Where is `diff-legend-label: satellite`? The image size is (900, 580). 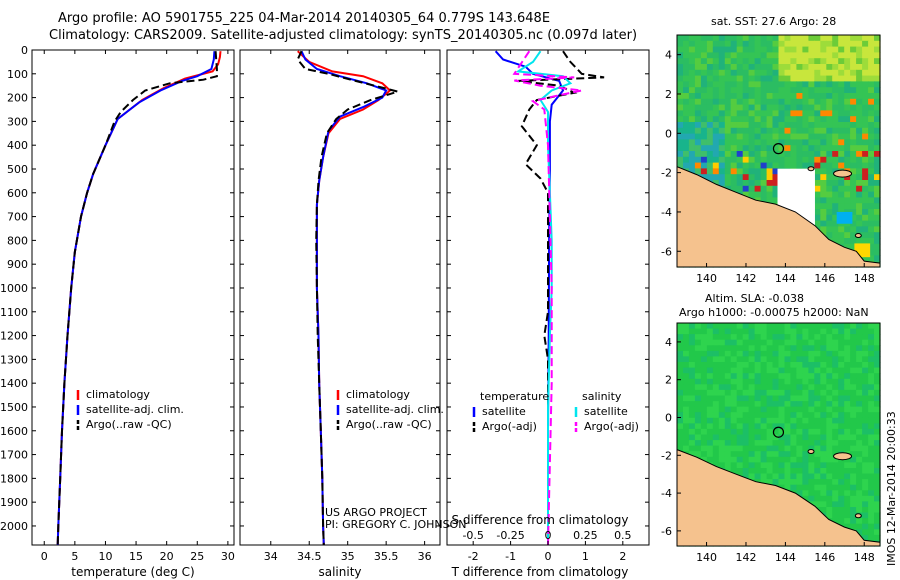 diff-legend-label: satellite is located at coordinates (606, 411).